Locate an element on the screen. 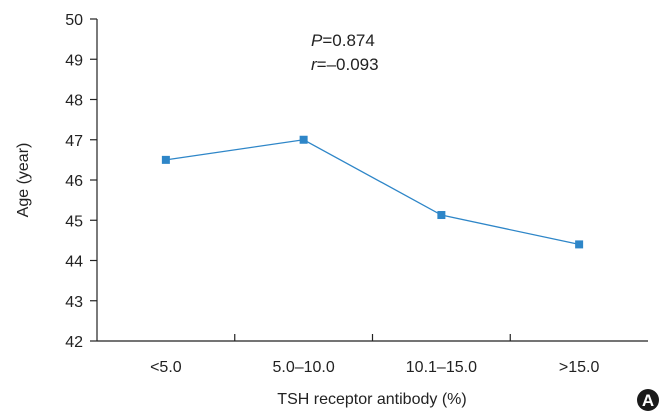 This screenshot has height=414, width=662. p-label: P is located at coordinates (317, 40).